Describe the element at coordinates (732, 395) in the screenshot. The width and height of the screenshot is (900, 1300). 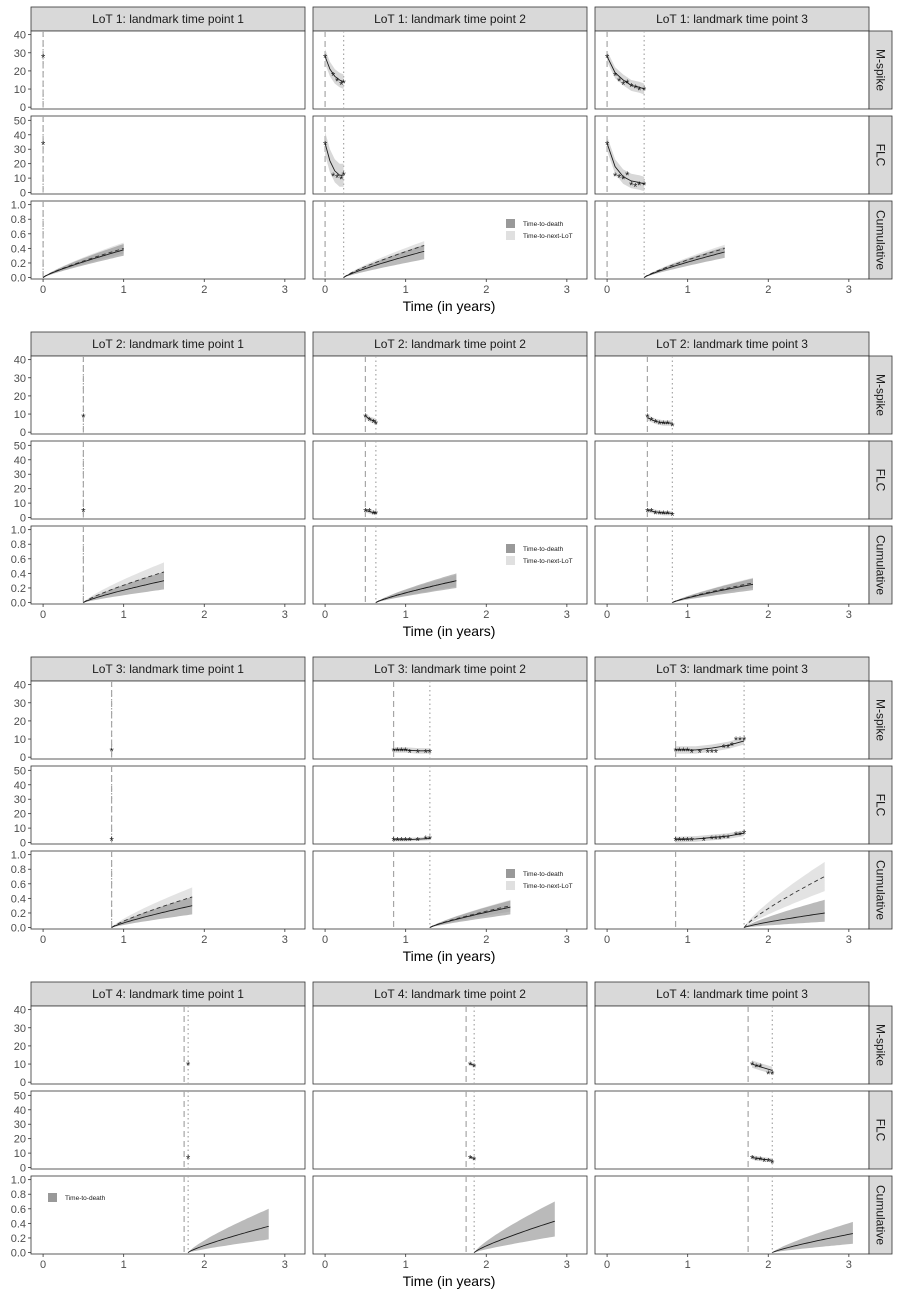
I see `panel-mspike-3: * * * * * * *` at that location.